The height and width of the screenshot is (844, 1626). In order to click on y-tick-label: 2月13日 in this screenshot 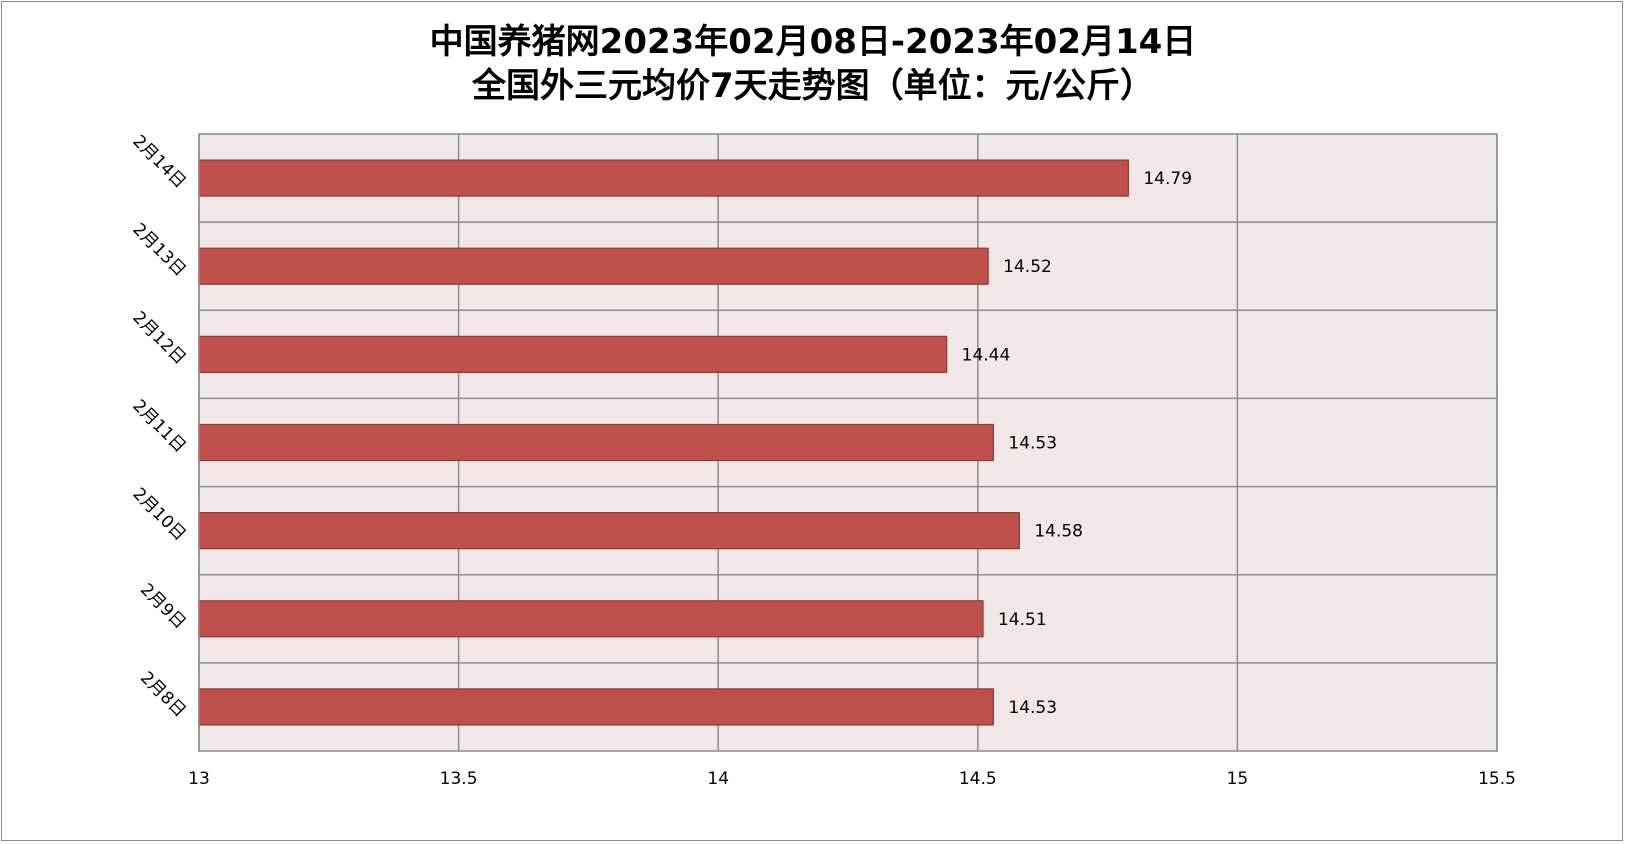, I will do `click(158, 250)`.